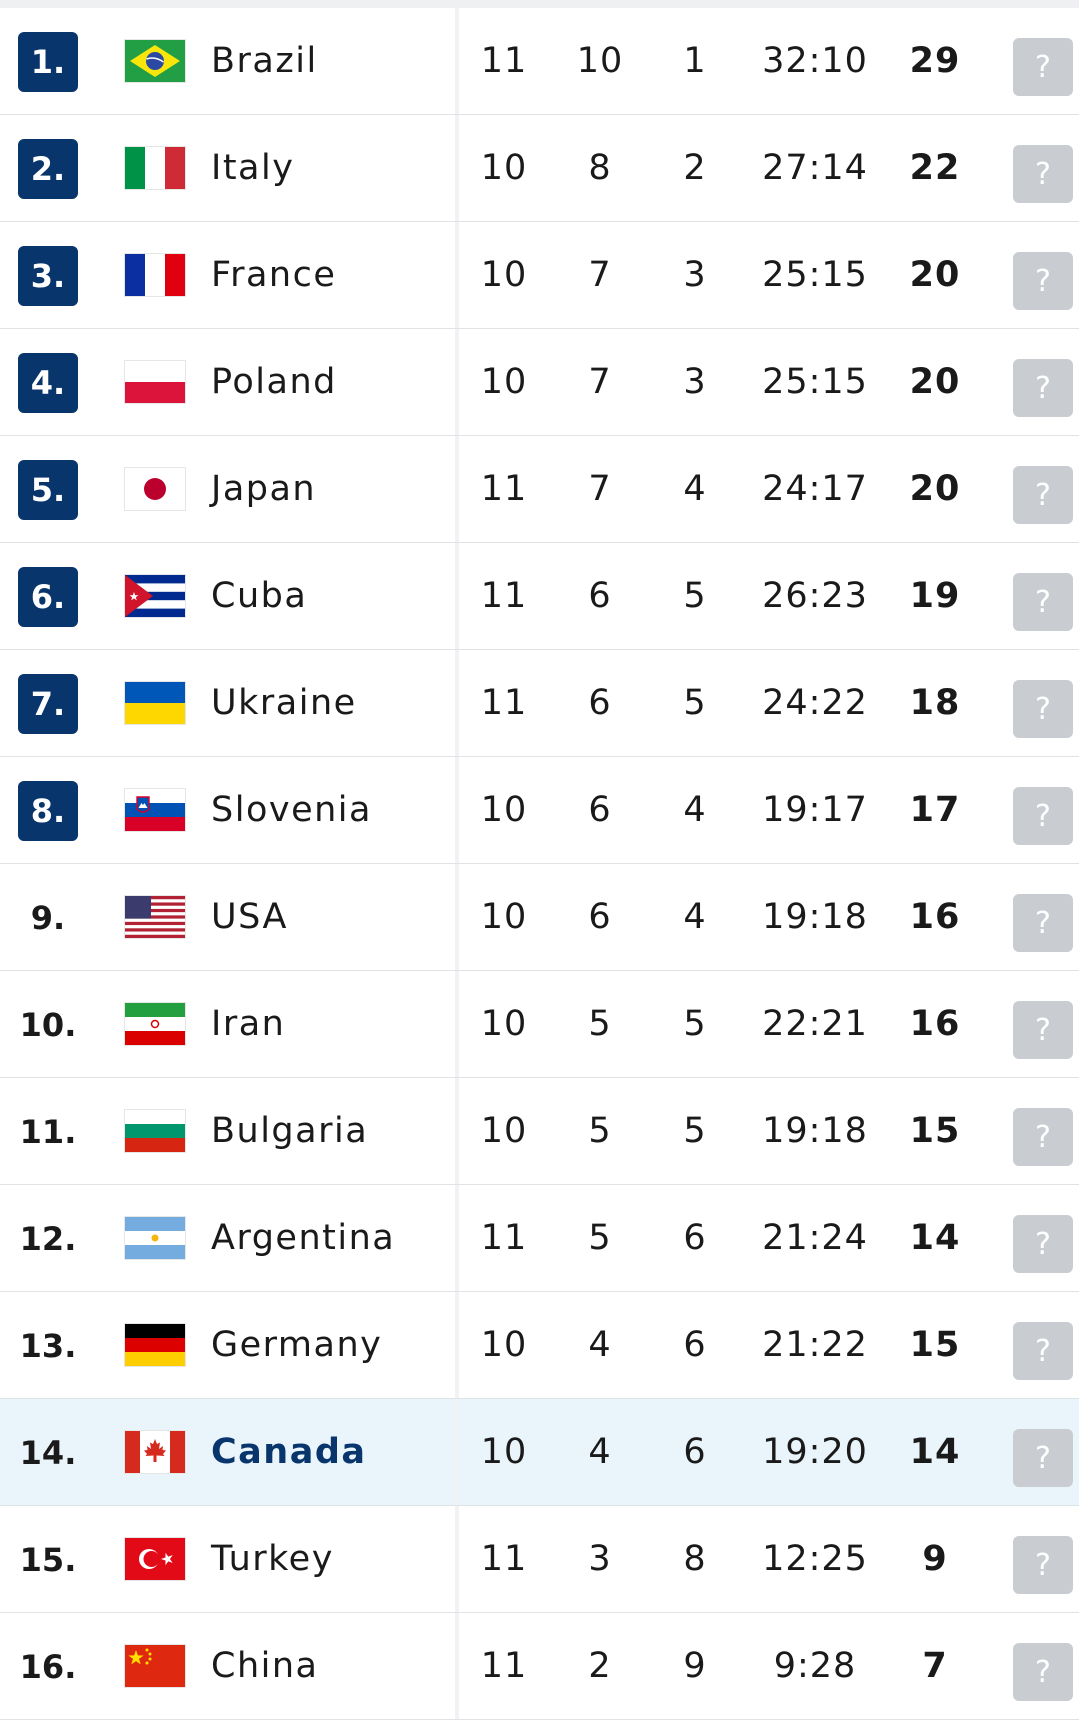  I want to click on table-row: 7. Ukraine 11 6 5 24:22 18 ?, so click(539, 703).